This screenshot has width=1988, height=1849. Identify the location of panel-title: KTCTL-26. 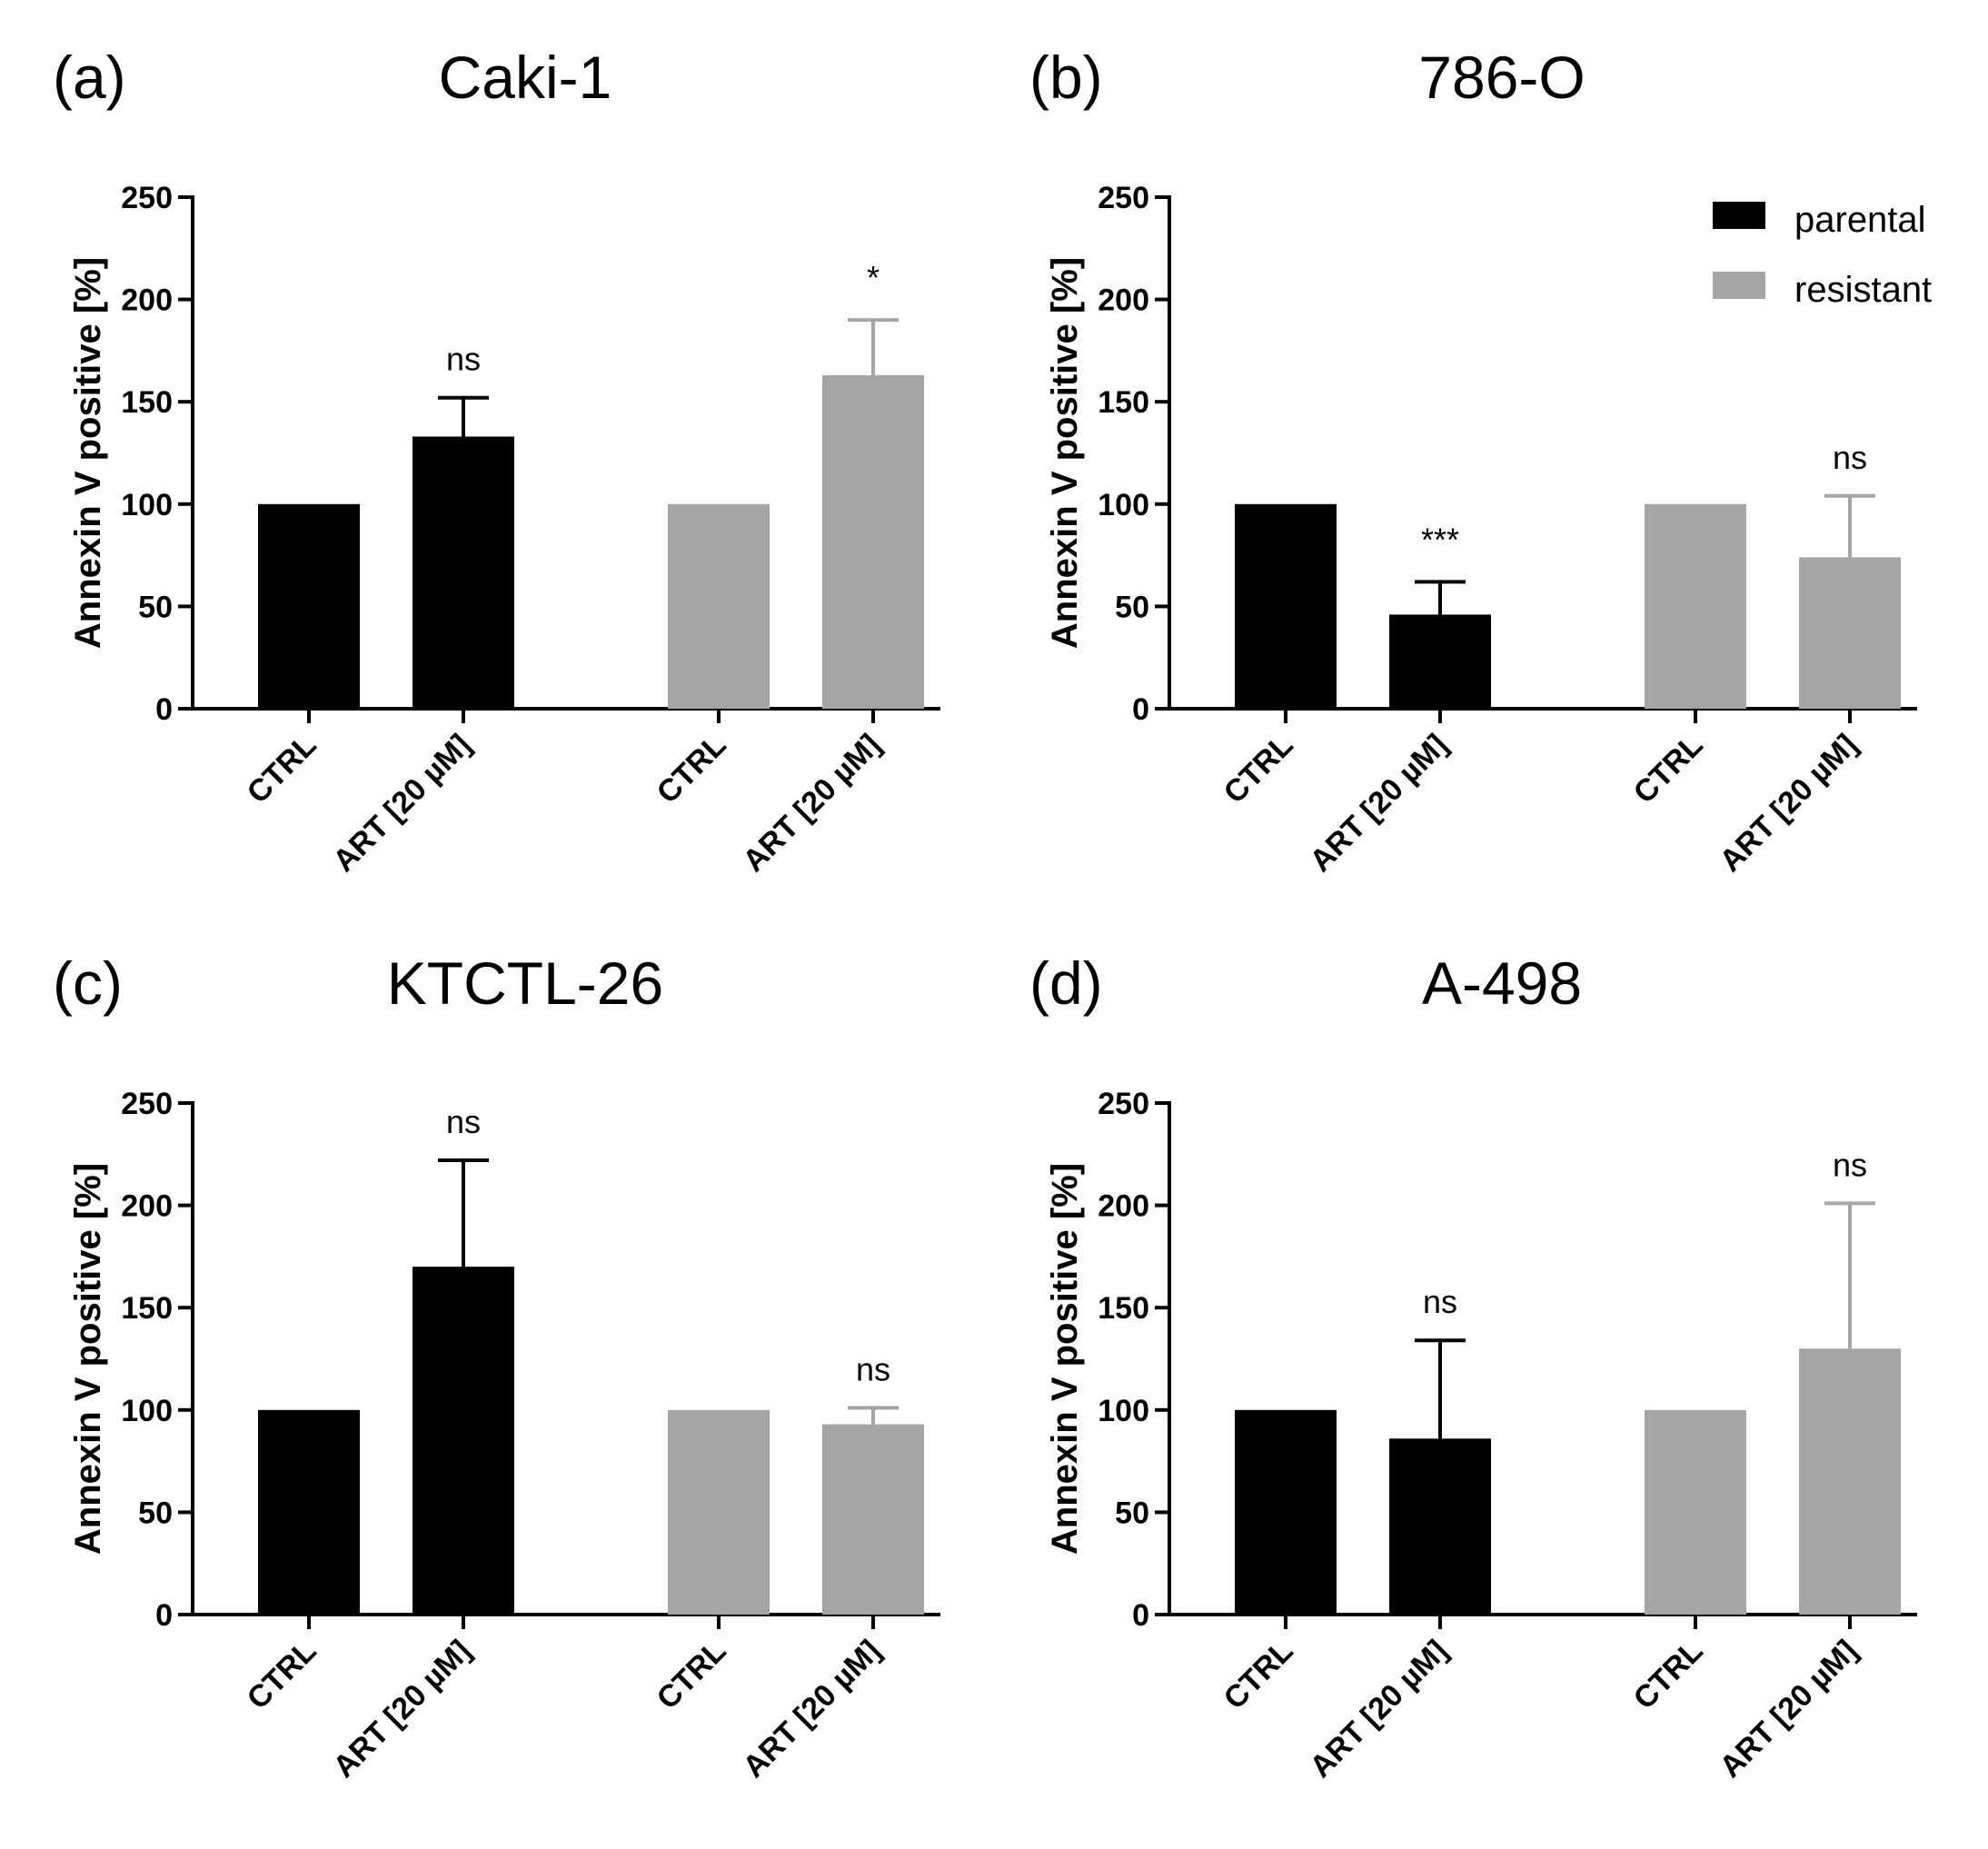
(525, 983).